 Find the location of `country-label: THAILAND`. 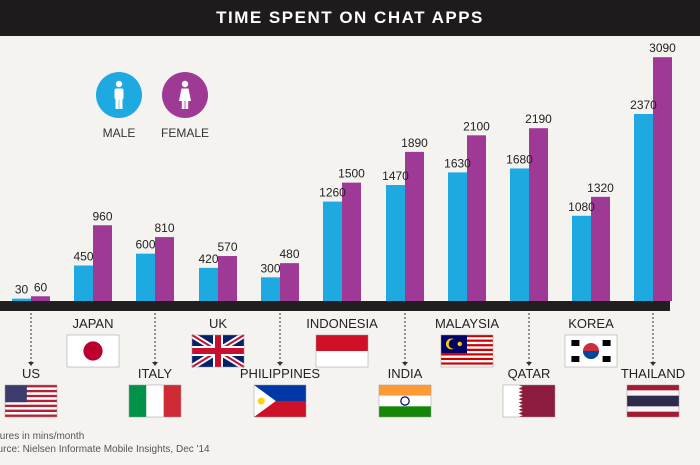

country-label: THAILAND is located at coordinates (653, 373).